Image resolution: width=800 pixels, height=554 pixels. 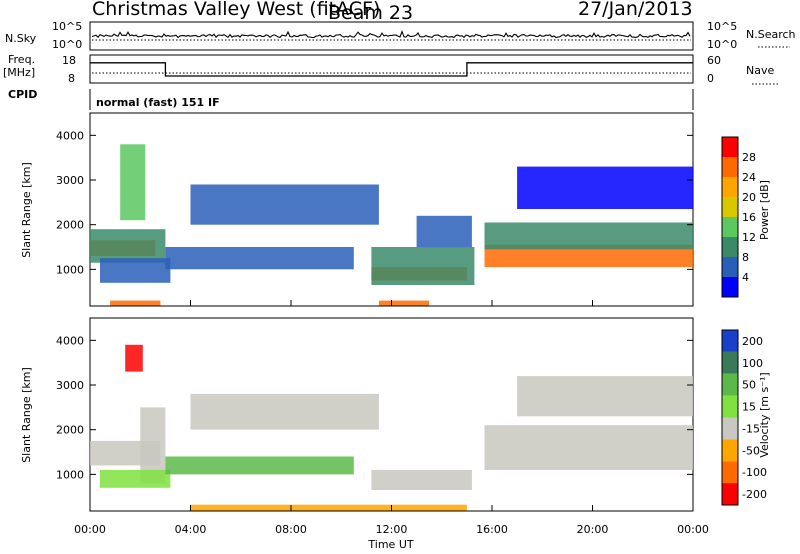 I want to click on freq-panel, so click(x=391, y=69).